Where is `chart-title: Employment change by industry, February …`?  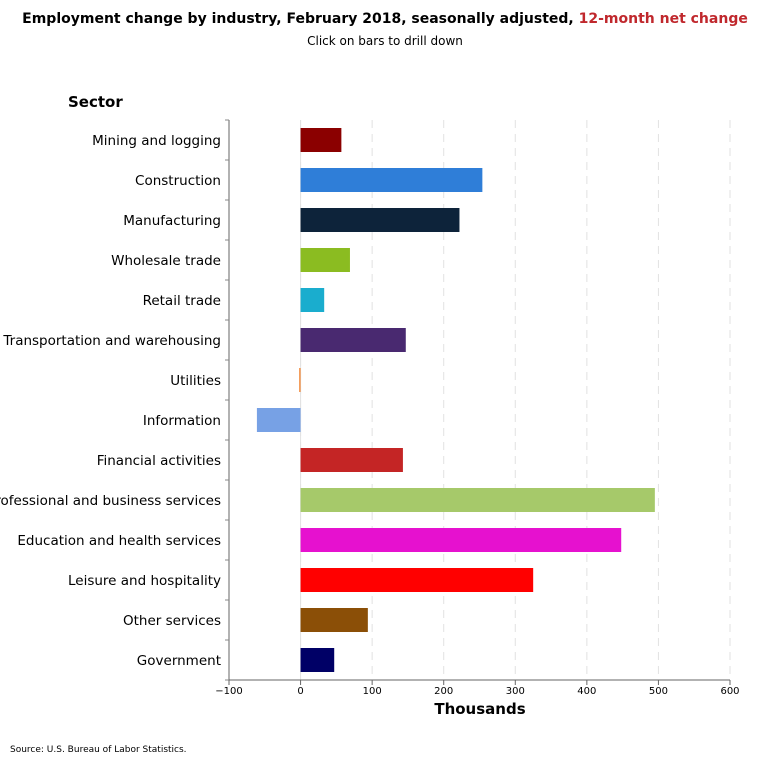
chart-title: Employment change by industry, February … is located at coordinates (385, 19).